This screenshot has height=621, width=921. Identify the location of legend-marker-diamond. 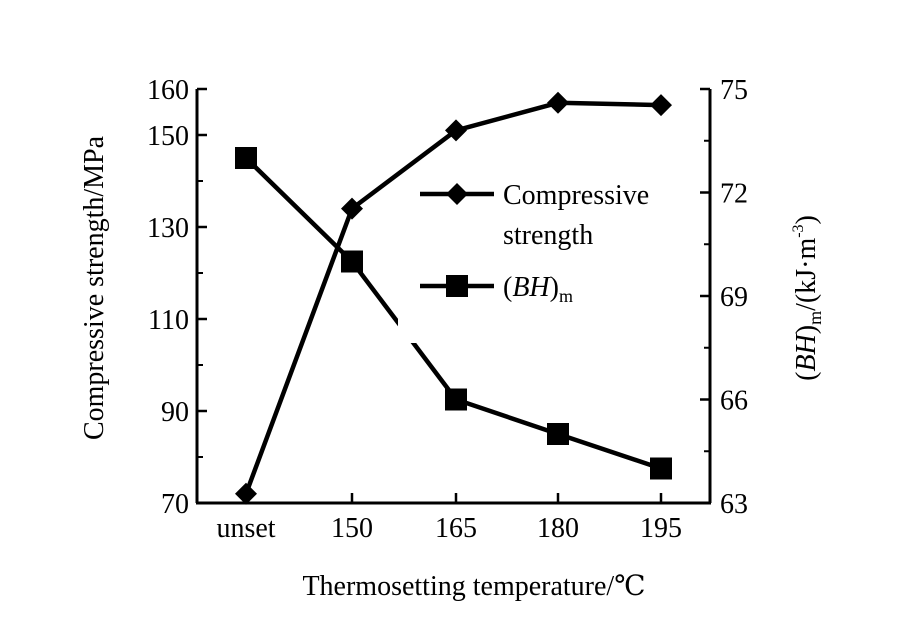
(457, 194).